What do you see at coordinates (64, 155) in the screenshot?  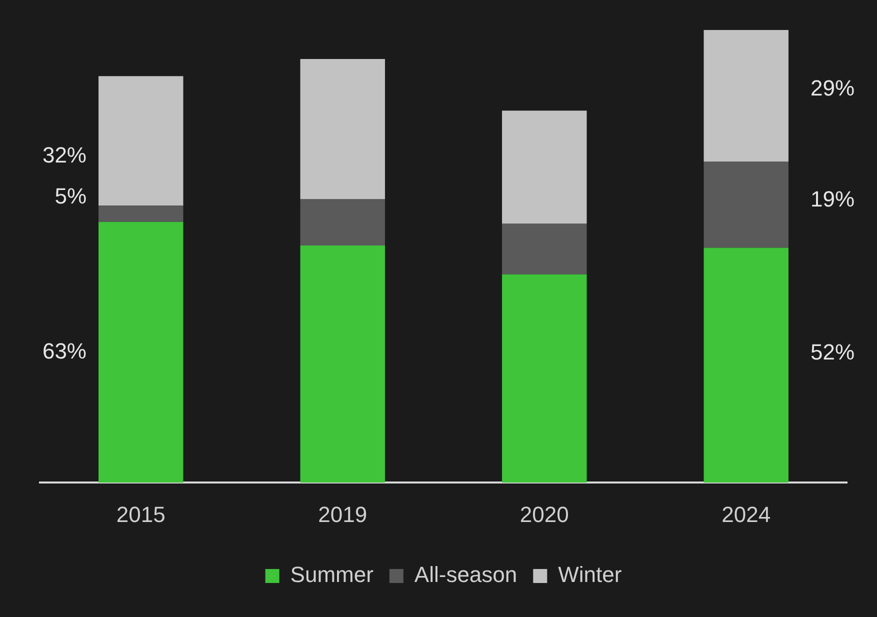 I see `annotation: 32%` at bounding box center [64, 155].